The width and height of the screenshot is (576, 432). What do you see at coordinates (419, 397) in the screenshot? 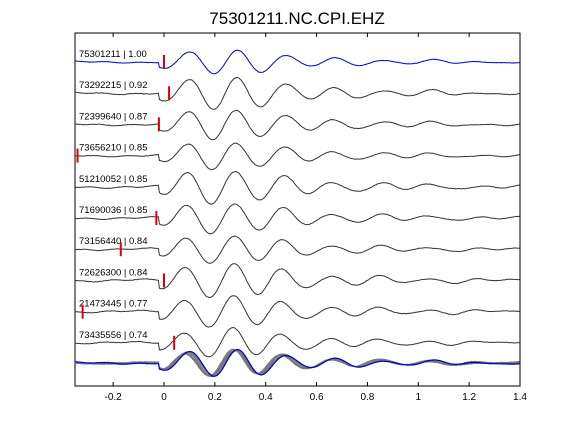
I see `x-tick-label: 1` at bounding box center [419, 397].